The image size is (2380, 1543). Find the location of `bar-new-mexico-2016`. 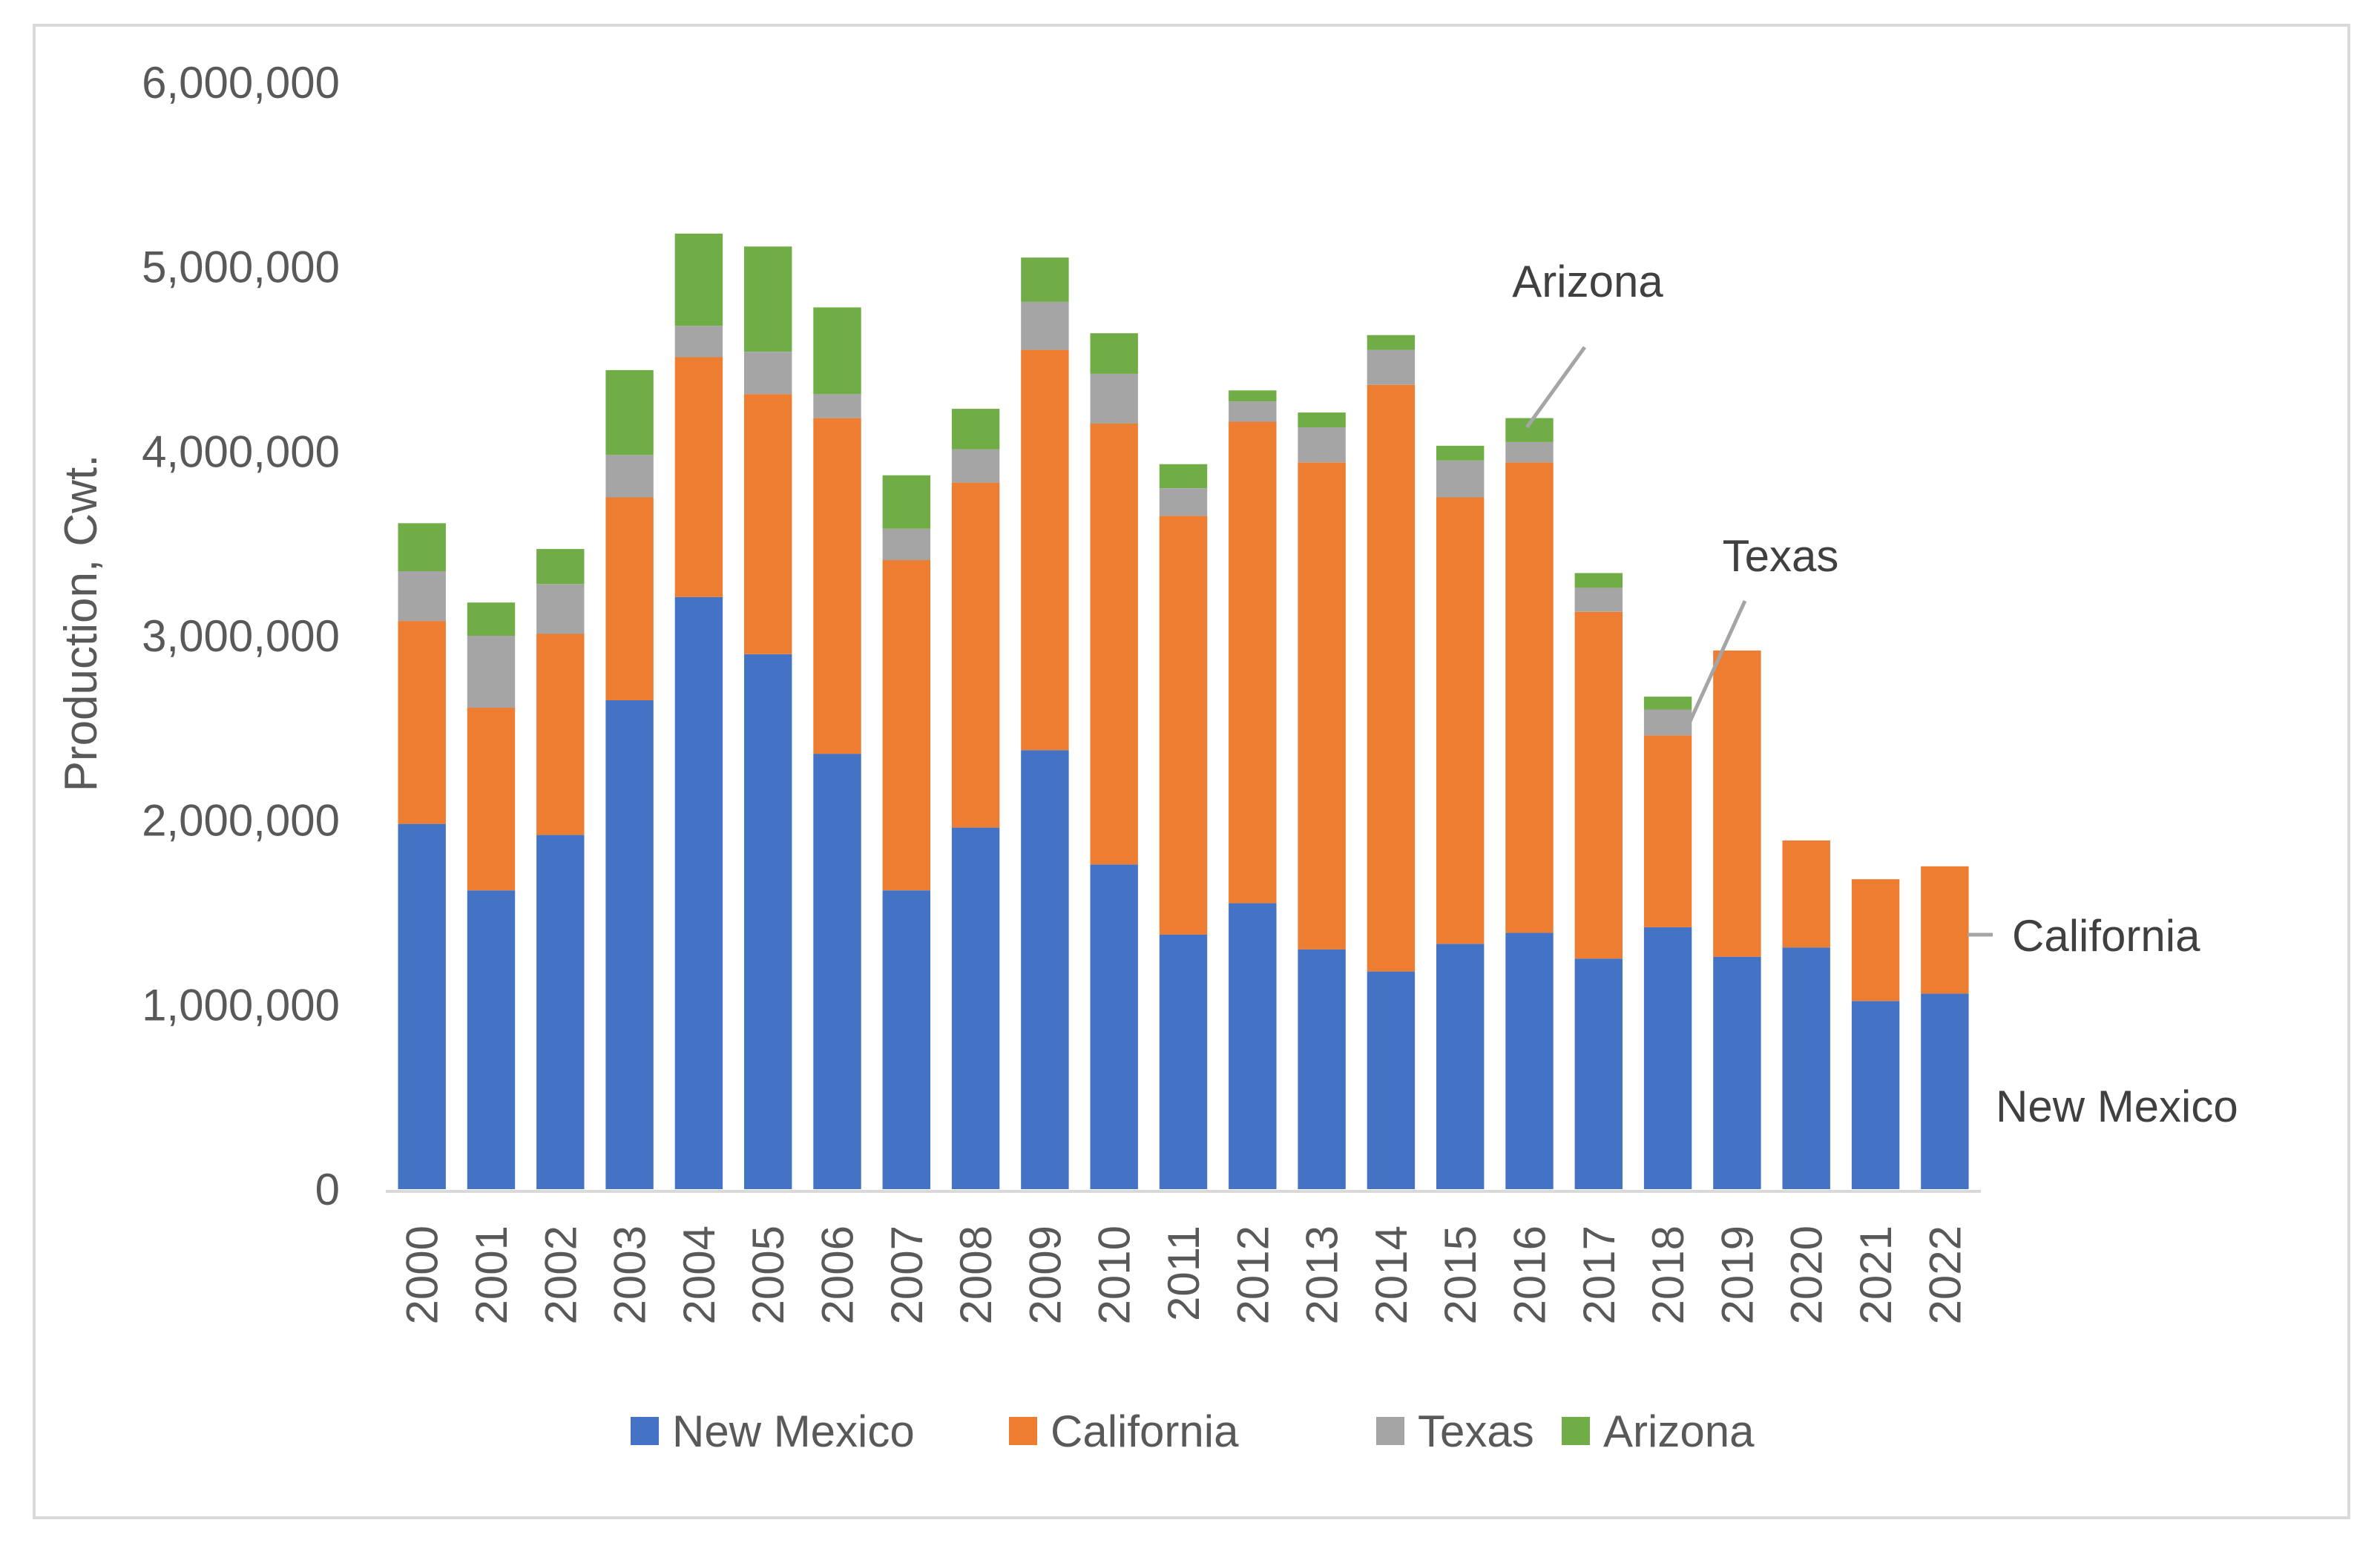

bar-new-mexico-2016 is located at coordinates (1530, 1061).